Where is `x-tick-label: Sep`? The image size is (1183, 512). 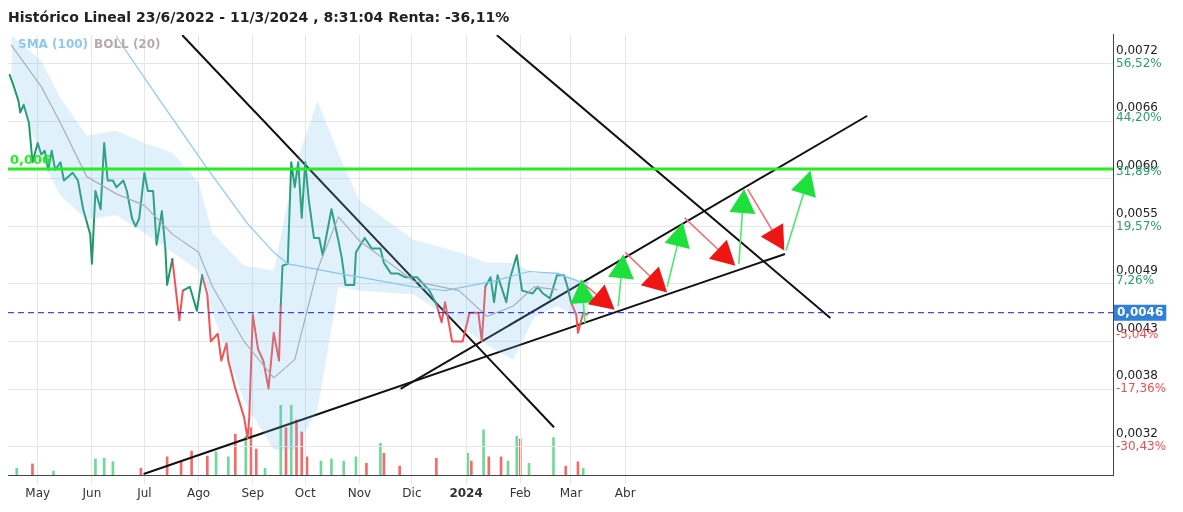 x-tick-label: Sep is located at coordinates (253, 492).